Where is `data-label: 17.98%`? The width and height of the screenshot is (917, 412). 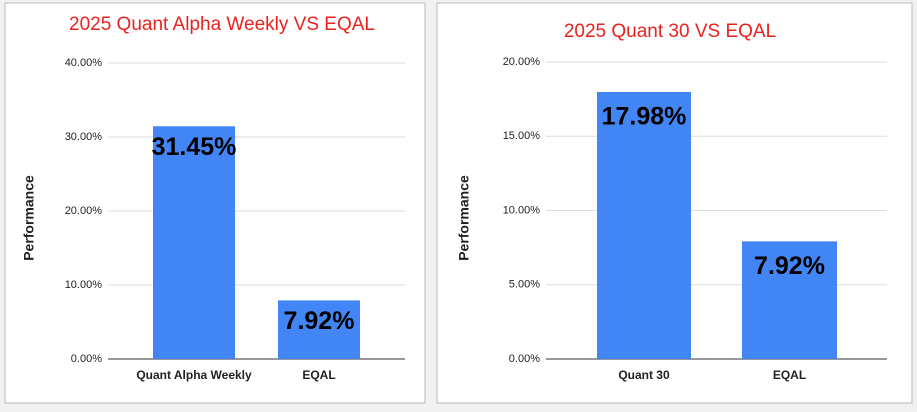 data-label: 17.98% is located at coordinates (644, 117).